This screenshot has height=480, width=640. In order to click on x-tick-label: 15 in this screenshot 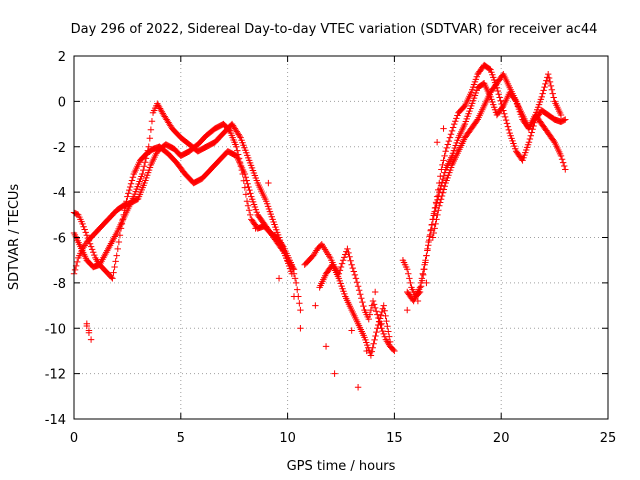, I will do `click(394, 438)`.